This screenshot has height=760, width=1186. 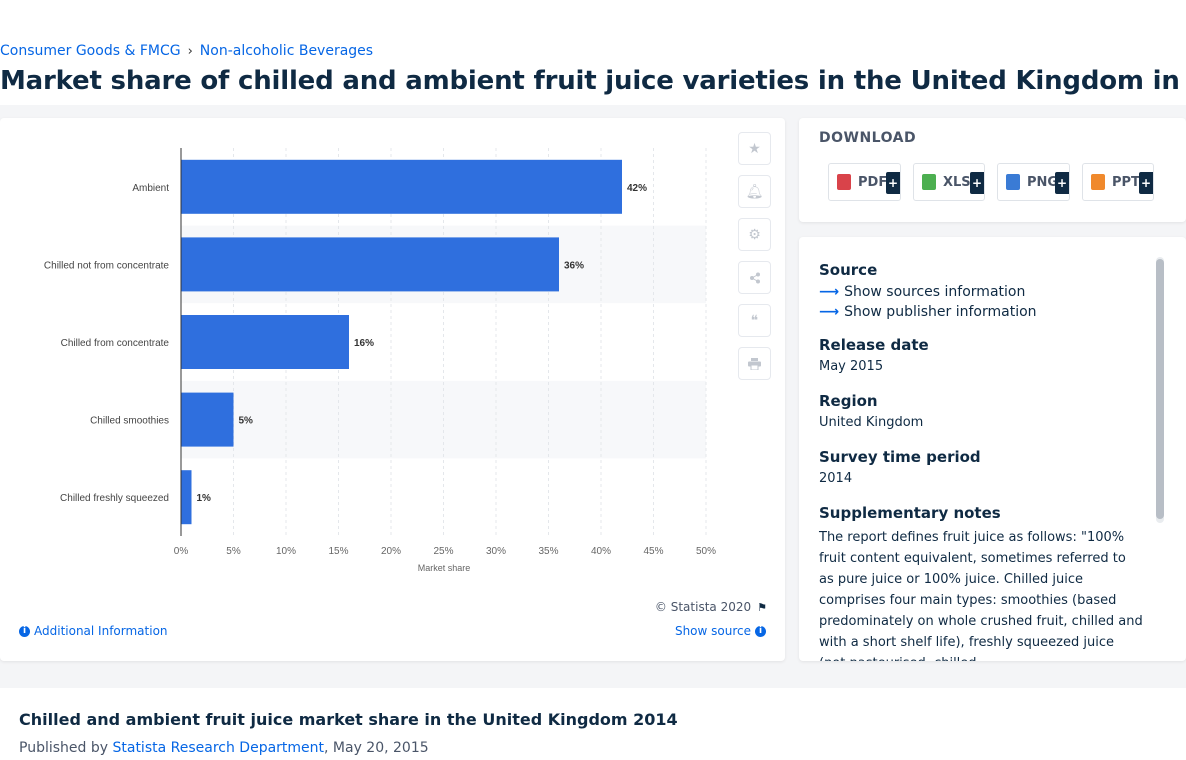 I want to click on additional-info-link: i Additional Information, so click(x=93, y=631).